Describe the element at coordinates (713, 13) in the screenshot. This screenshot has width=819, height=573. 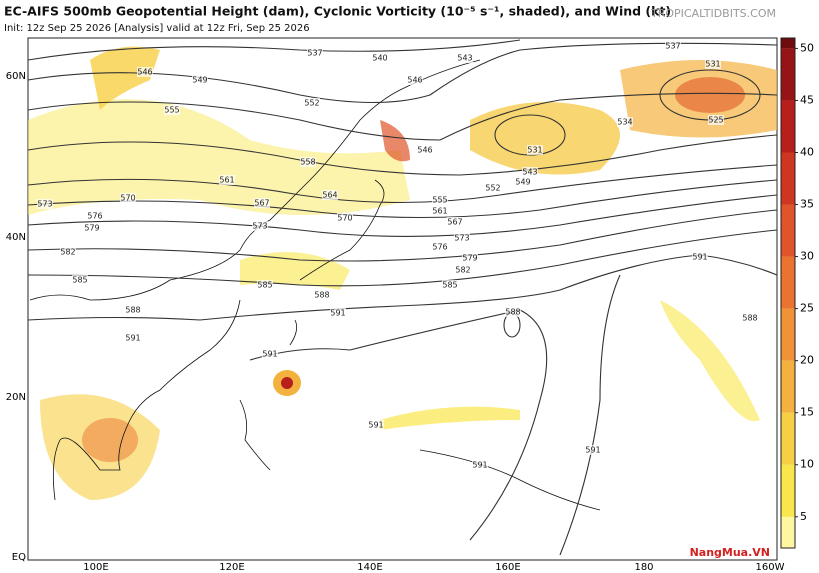
I see `site: TROPICALTIDBITS.COM` at that location.